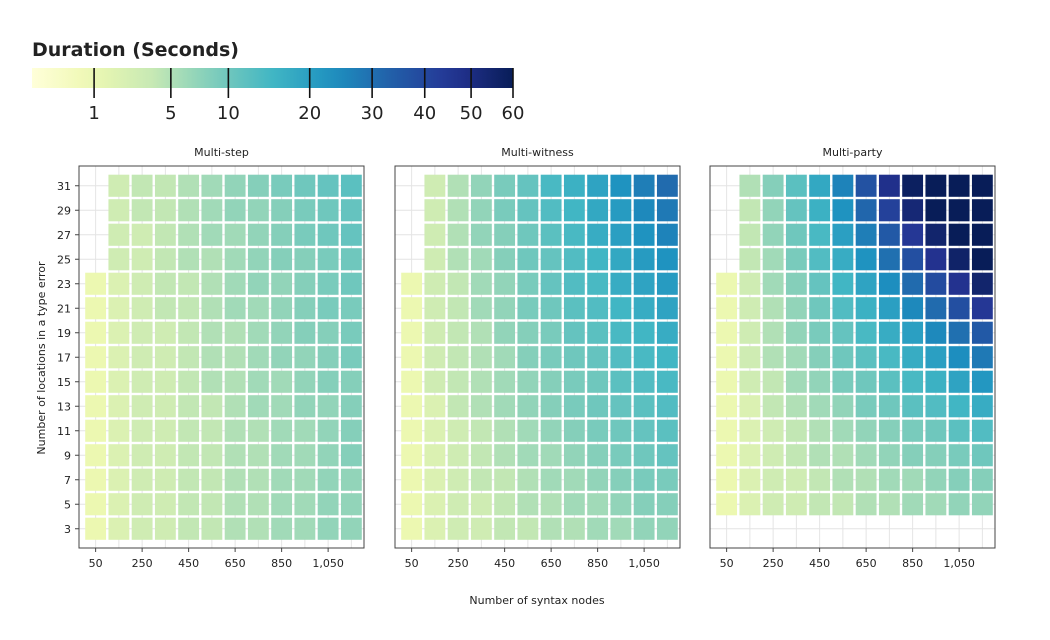 The height and width of the screenshot is (640, 1050). I want to click on y-tick-label: 13, so click(64, 406).